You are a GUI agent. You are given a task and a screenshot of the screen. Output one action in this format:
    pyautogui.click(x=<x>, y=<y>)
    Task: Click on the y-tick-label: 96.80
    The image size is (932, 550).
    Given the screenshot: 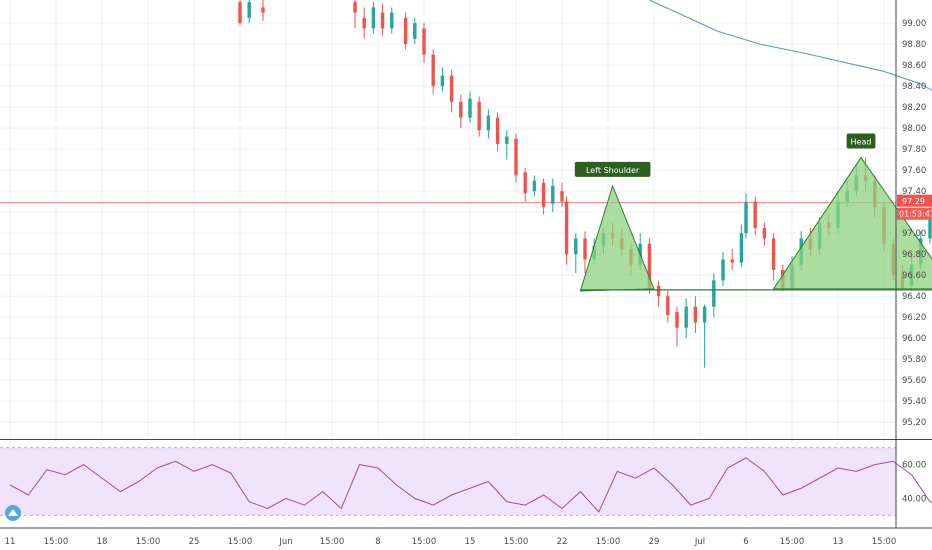 What is the action you would take?
    pyautogui.click(x=914, y=255)
    